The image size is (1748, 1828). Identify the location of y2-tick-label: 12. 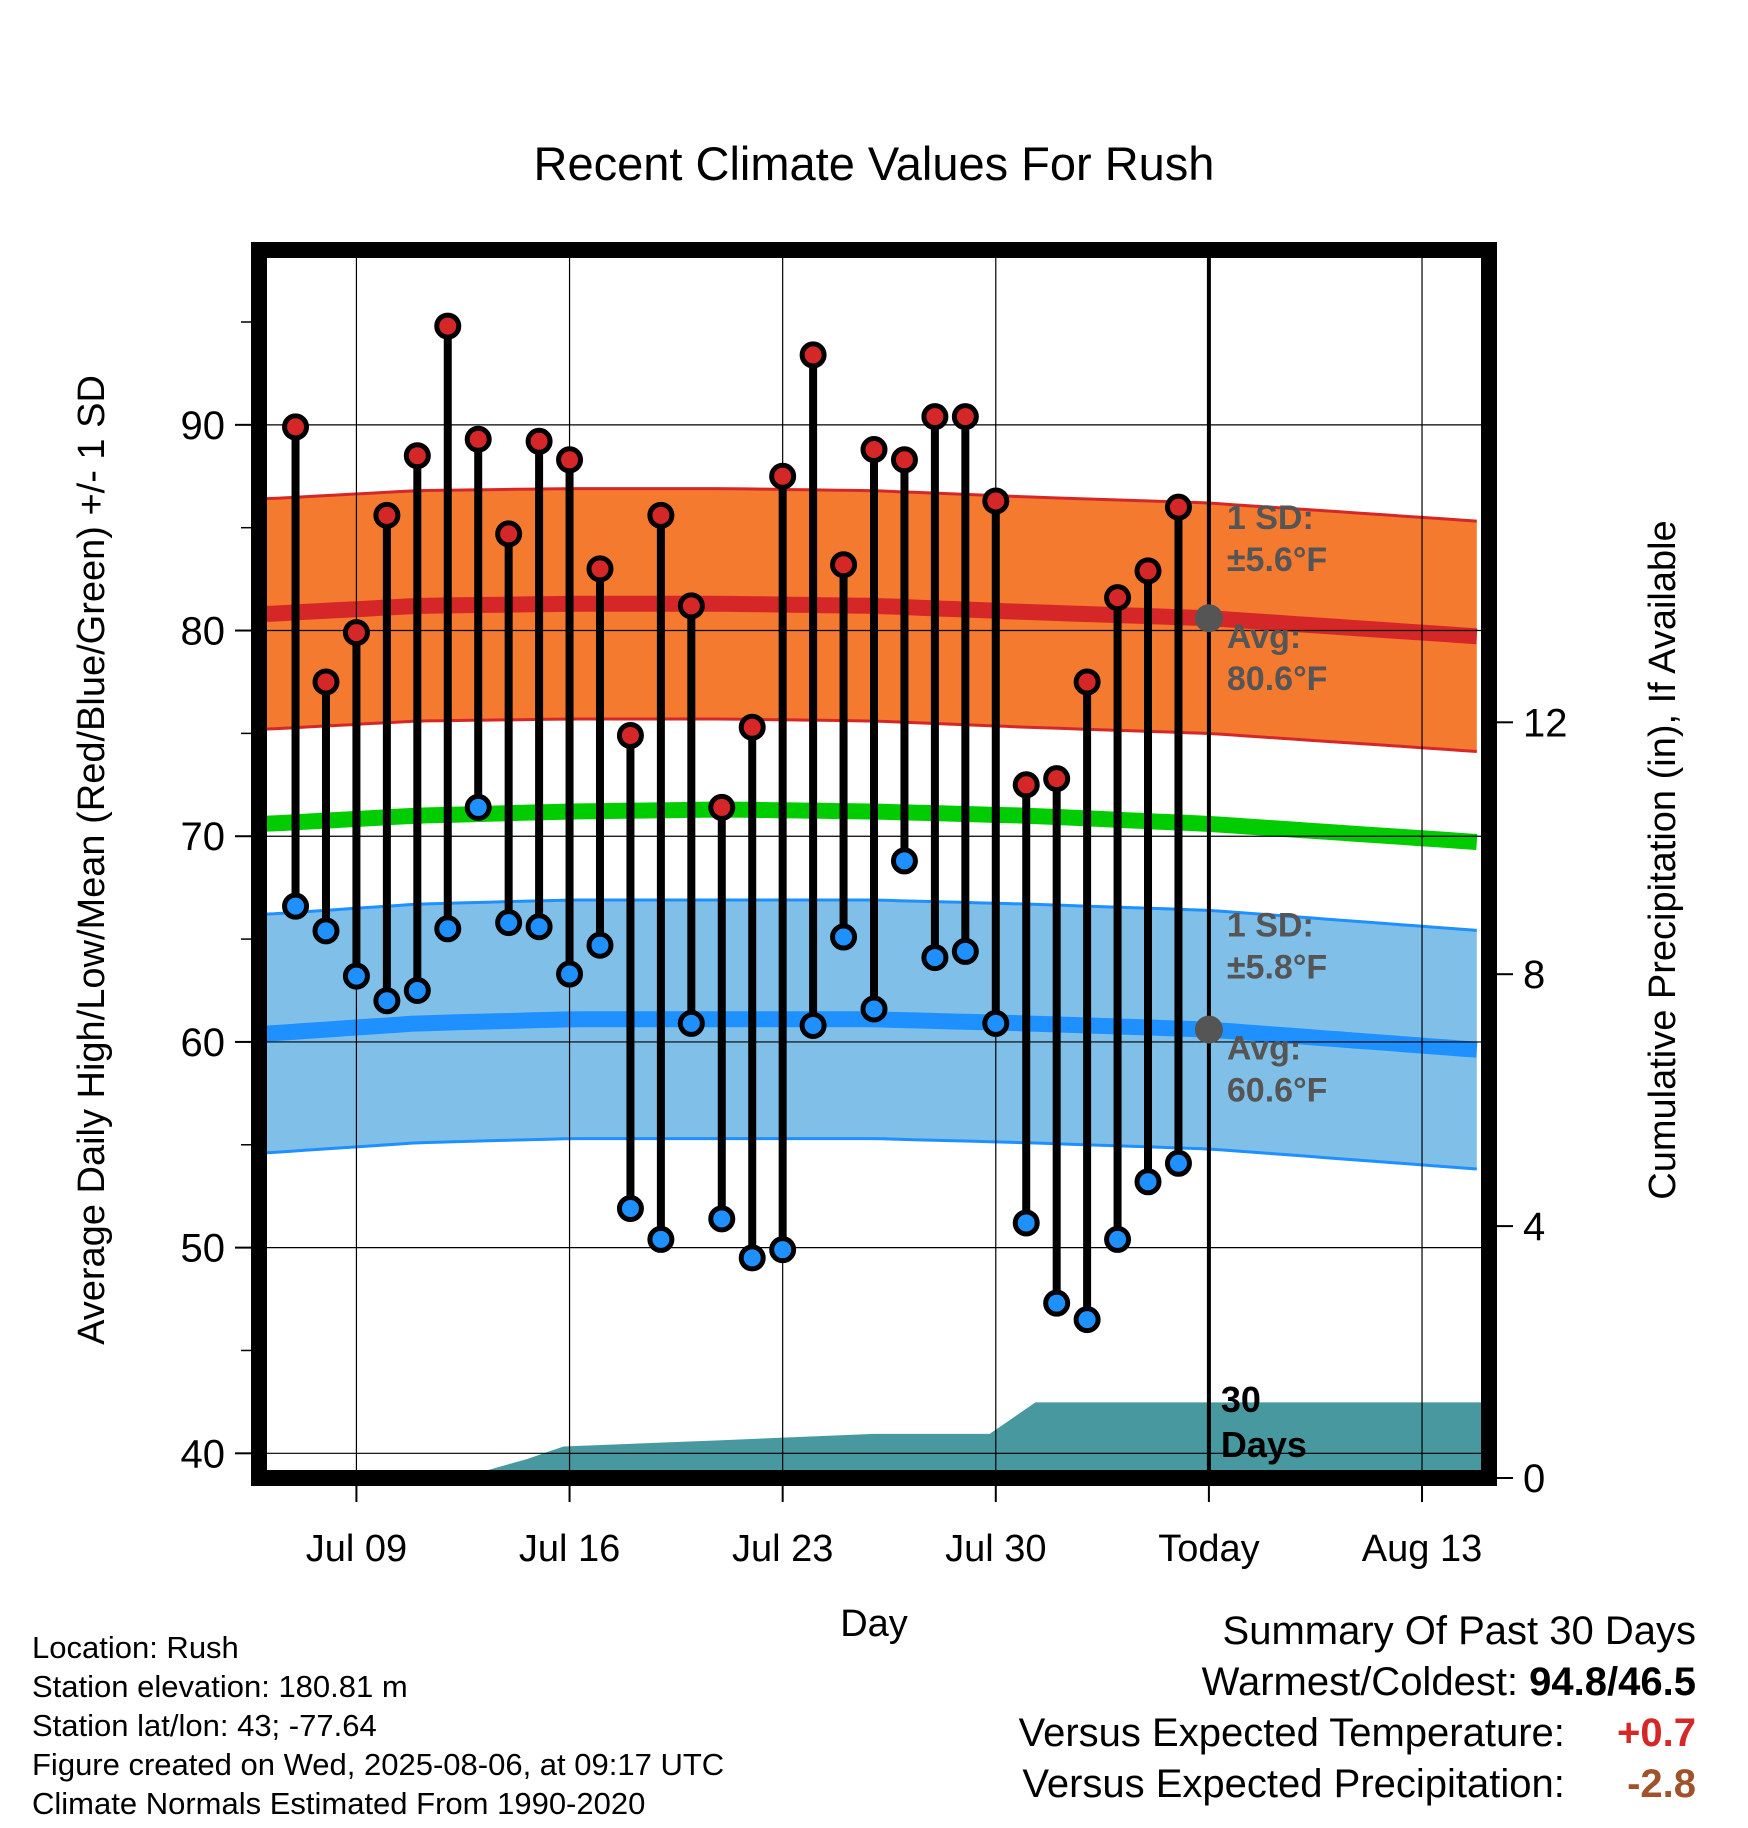
(1545, 723).